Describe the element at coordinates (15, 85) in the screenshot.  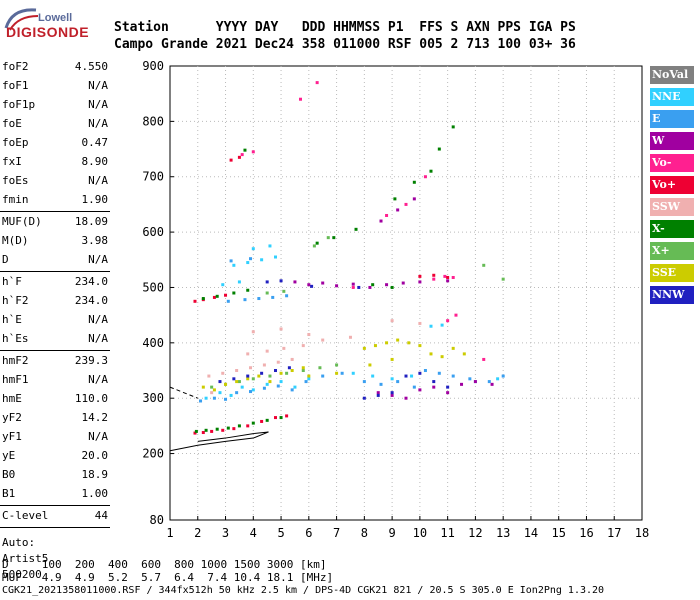
I see `param-name: foF1` at that location.